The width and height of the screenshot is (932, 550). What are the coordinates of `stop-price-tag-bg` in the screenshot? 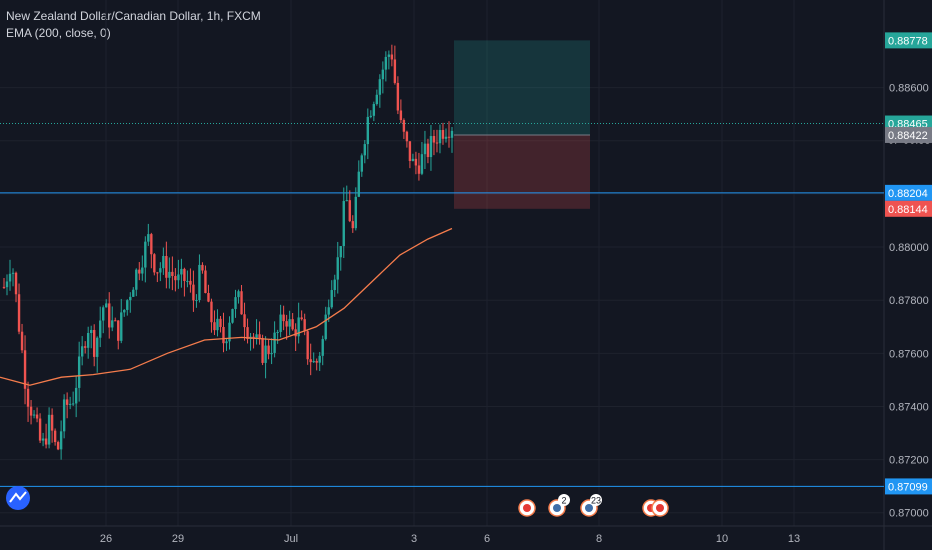 It's located at (908, 208).